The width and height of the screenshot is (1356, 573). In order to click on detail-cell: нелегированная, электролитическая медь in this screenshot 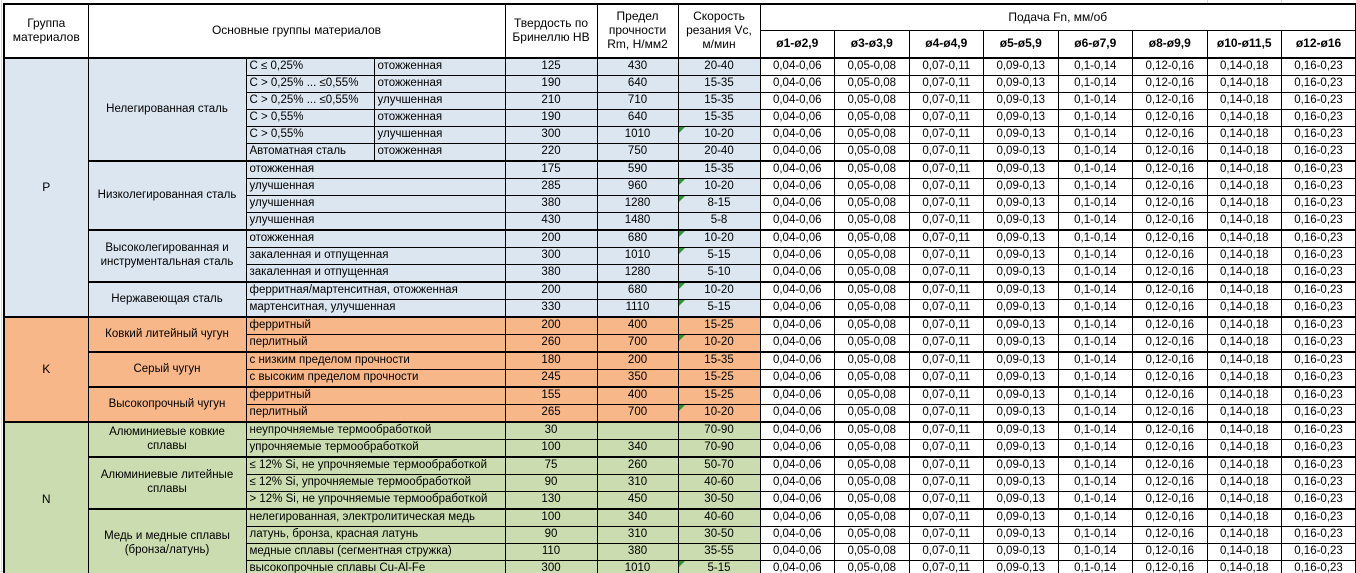, I will do `click(375, 517)`.